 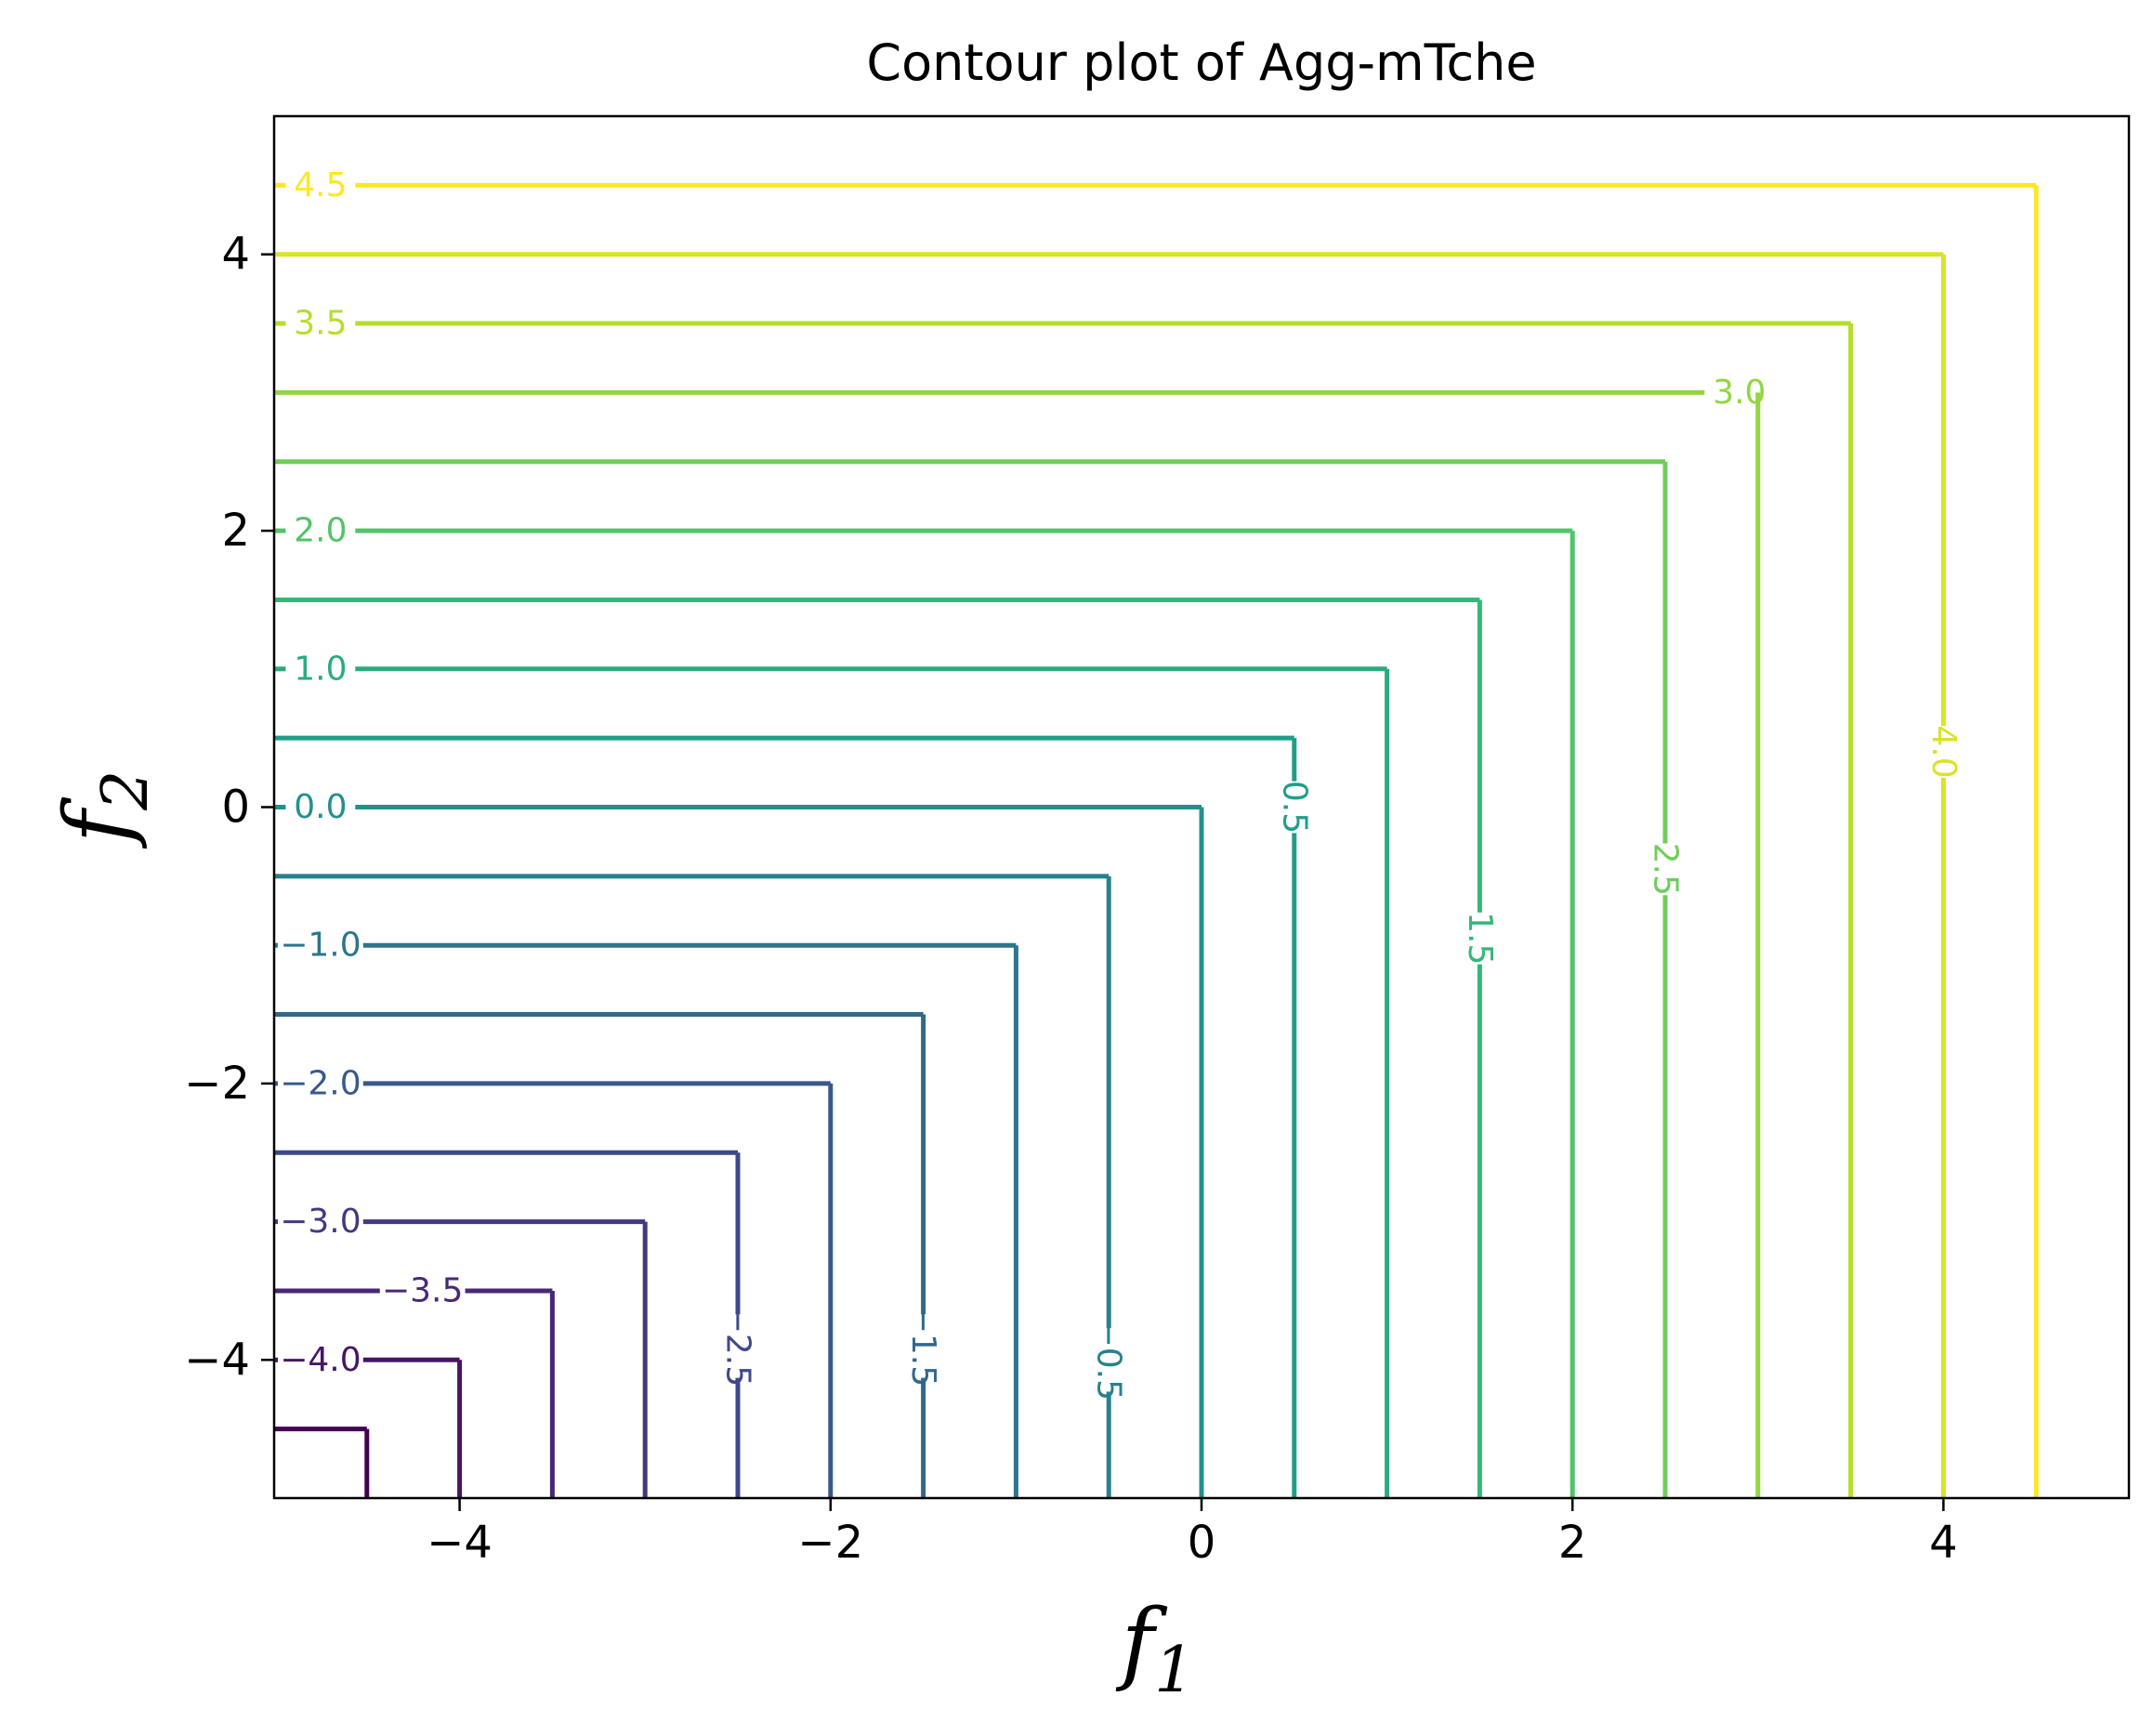 What do you see at coordinates (1202, 1543) in the screenshot?
I see `x-tick-label: 0` at bounding box center [1202, 1543].